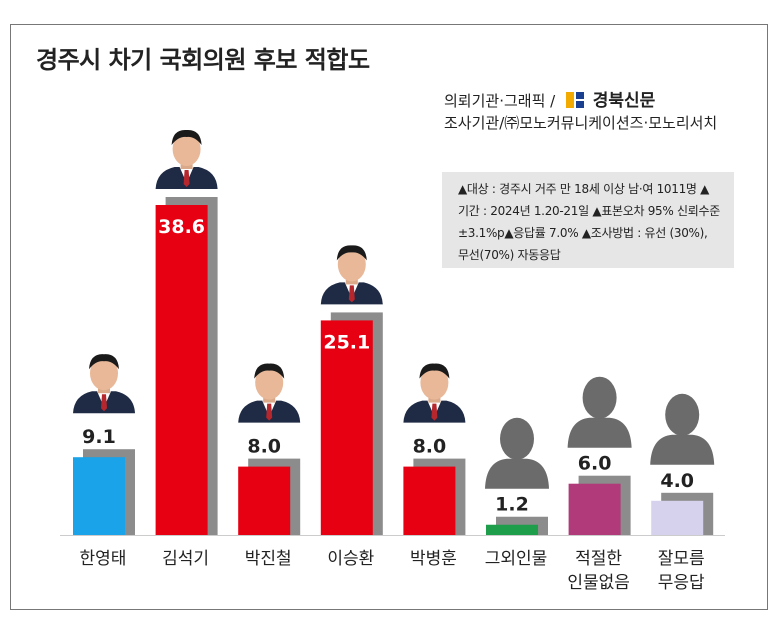 The image size is (780, 624). What do you see at coordinates (181, 227) in the screenshot?
I see `value-label: 38.6` at bounding box center [181, 227].